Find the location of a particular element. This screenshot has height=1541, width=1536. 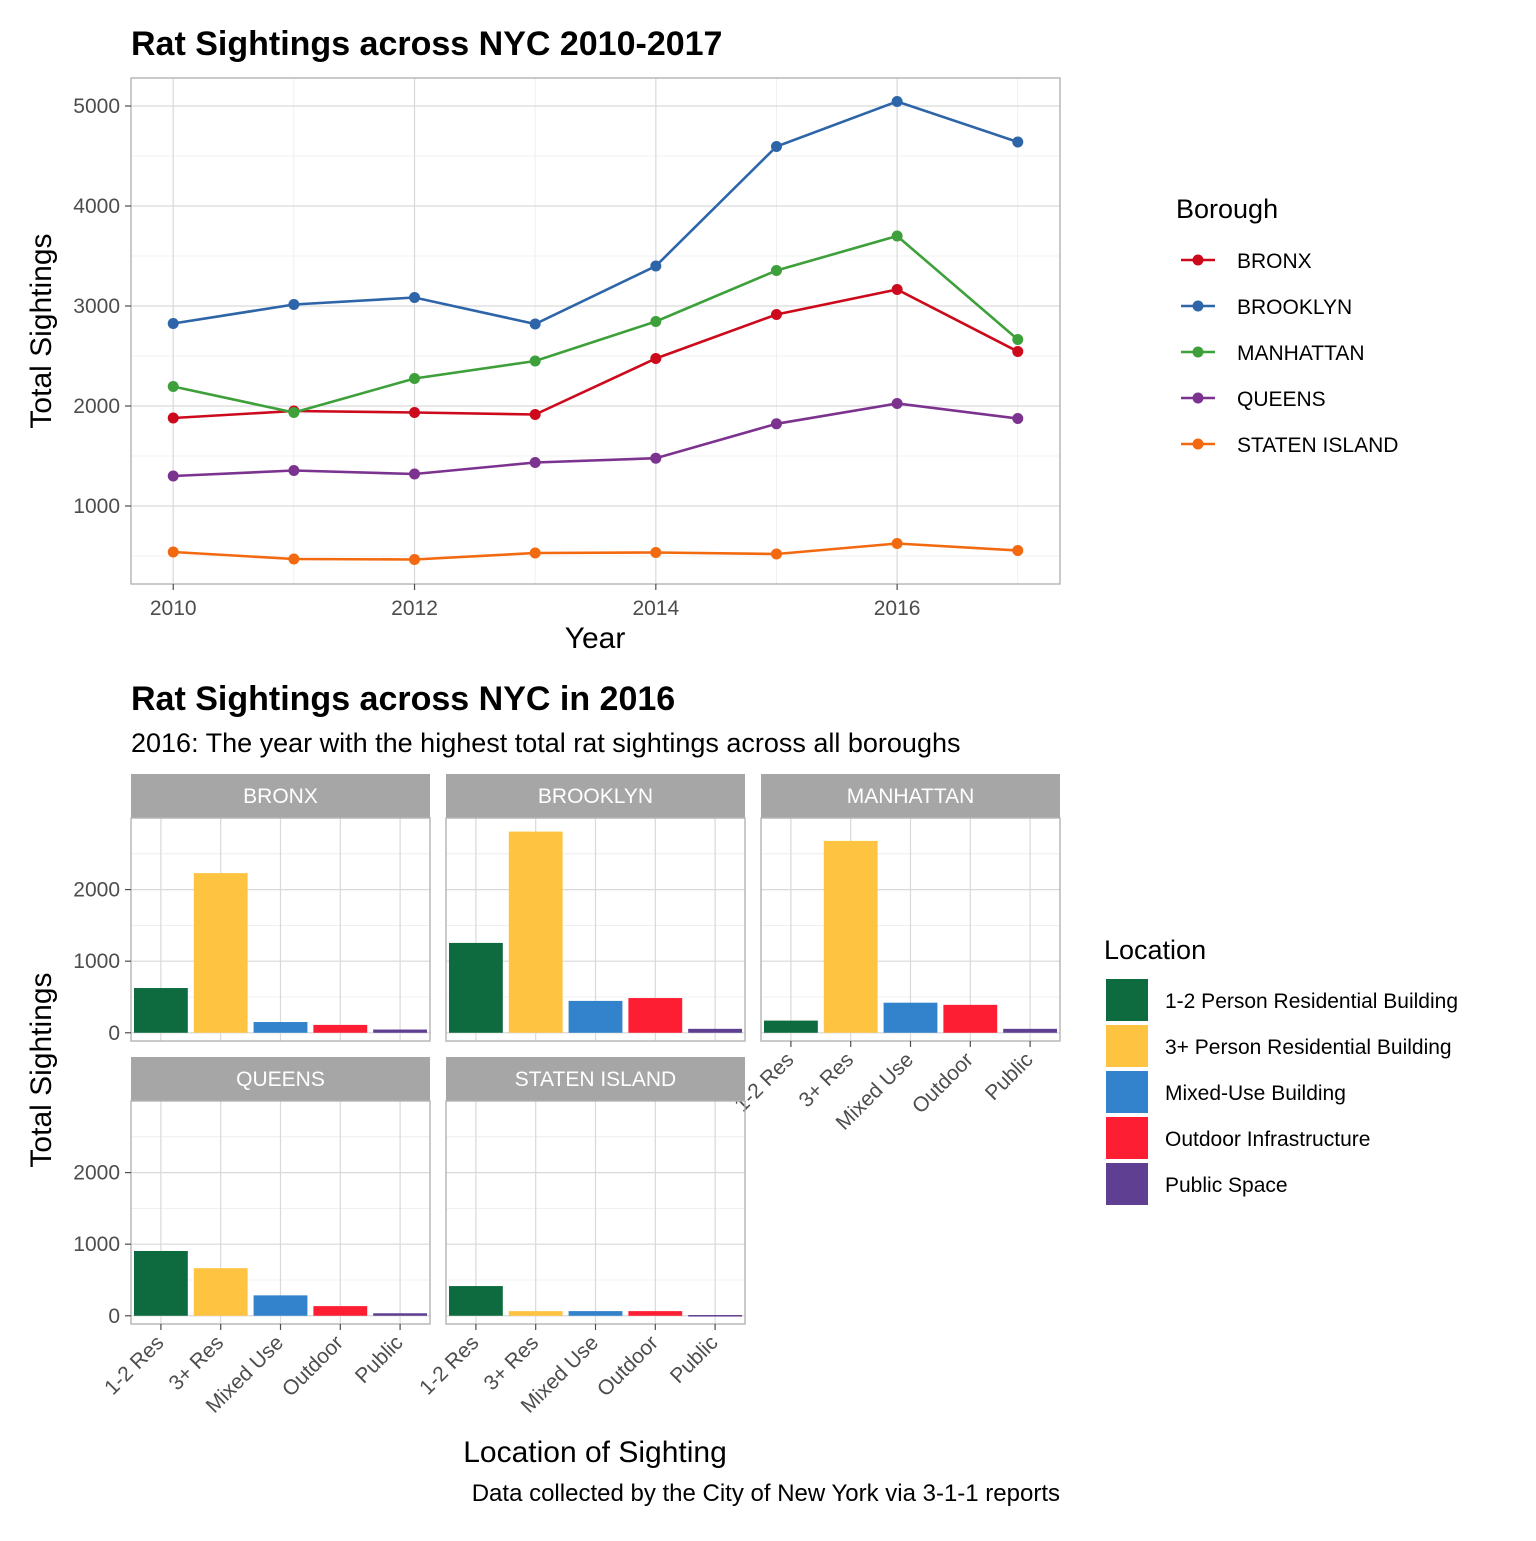

legend-key-point-brooklyn is located at coordinates (1198, 306).